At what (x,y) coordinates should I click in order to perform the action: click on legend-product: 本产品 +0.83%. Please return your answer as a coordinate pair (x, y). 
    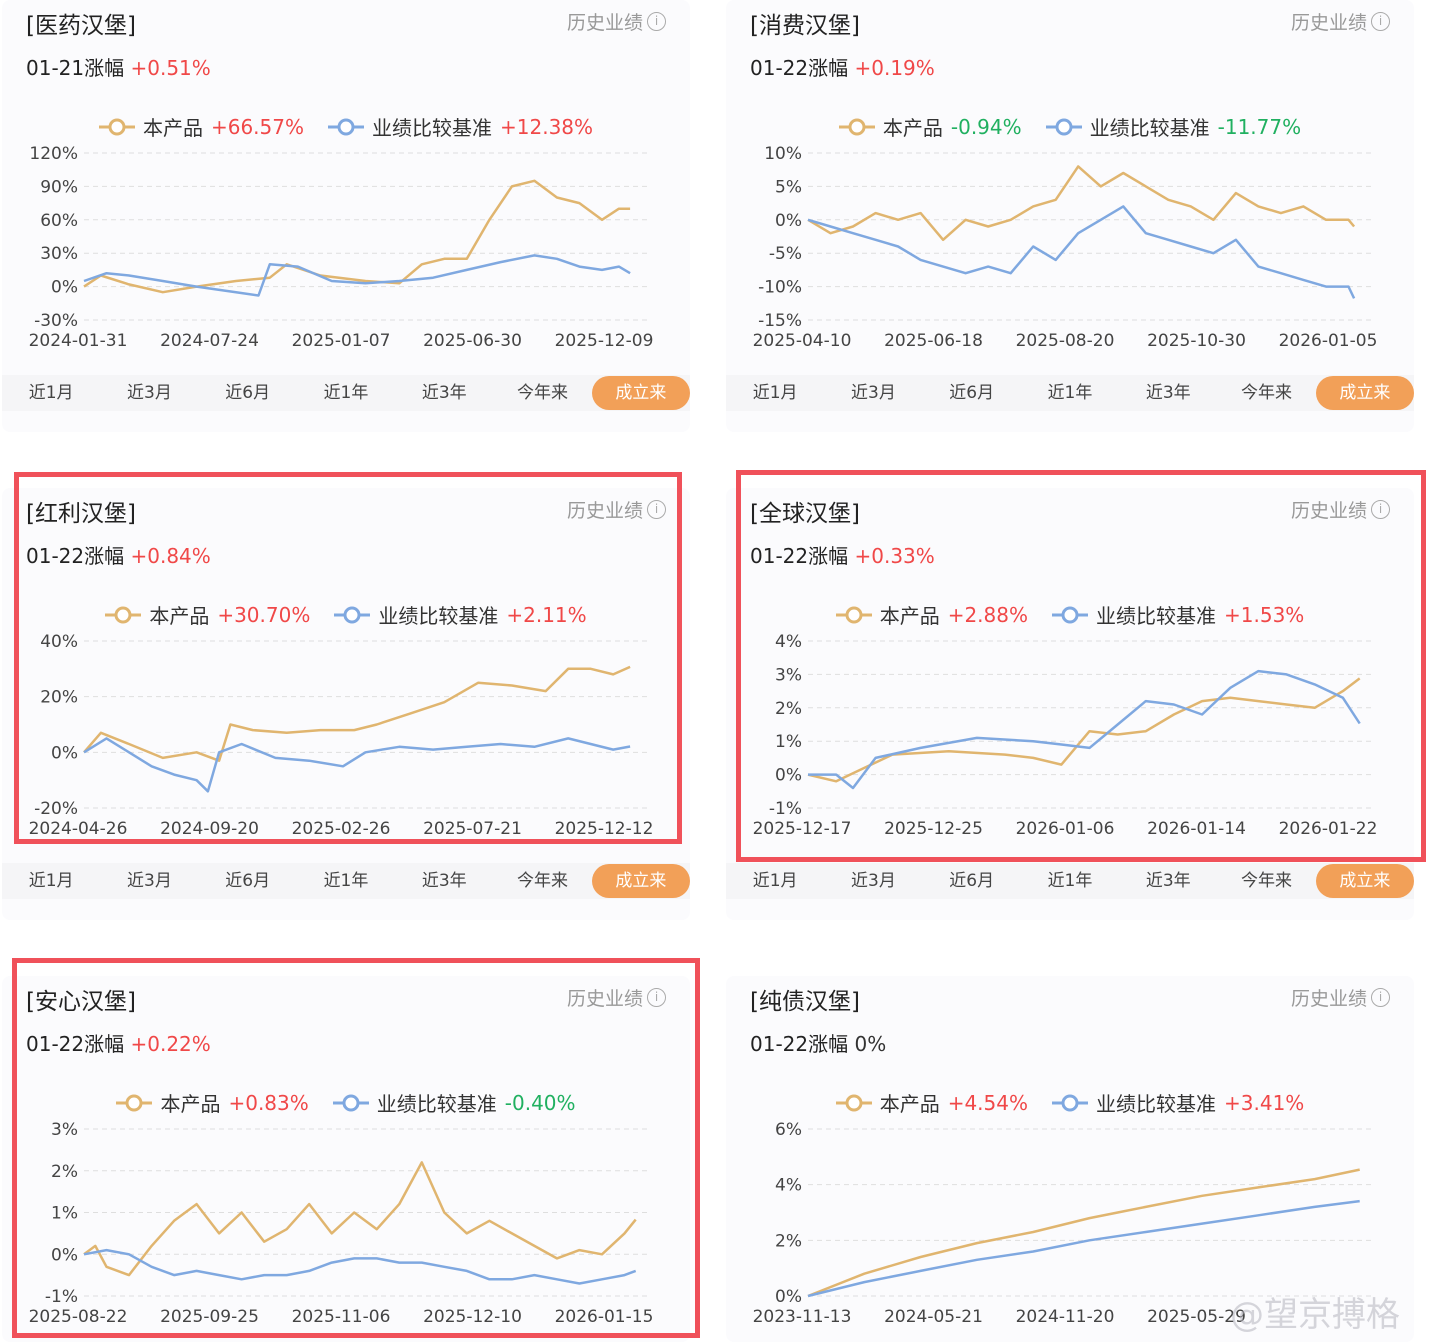
    Looking at the image, I should click on (212, 1102).